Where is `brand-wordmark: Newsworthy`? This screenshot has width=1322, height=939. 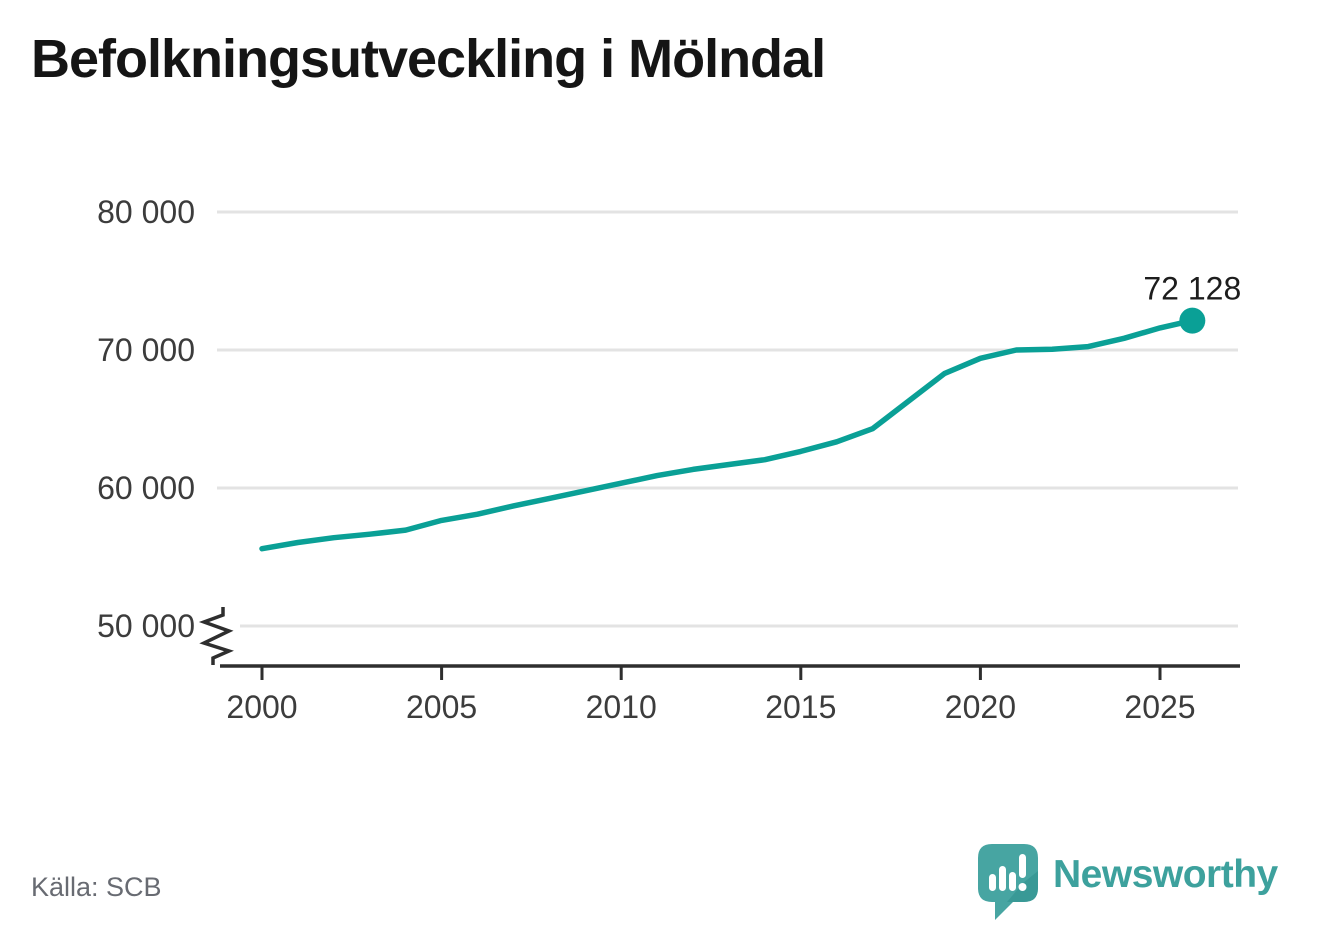 brand-wordmark: Newsworthy is located at coordinates (1165, 874).